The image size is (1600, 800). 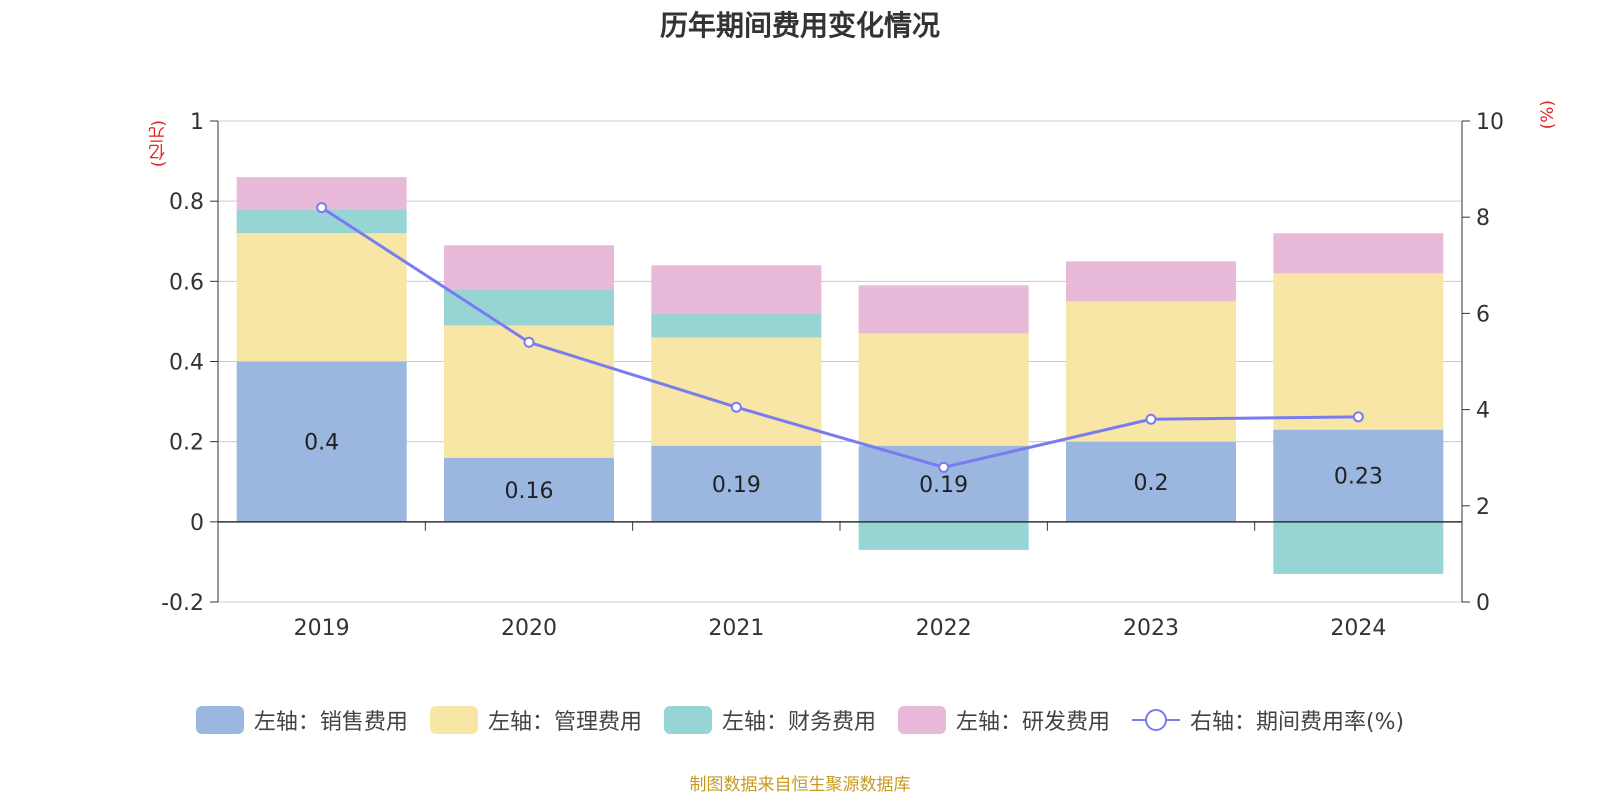 I want to click on bar-segment-0-2022, so click(x=943, y=483).